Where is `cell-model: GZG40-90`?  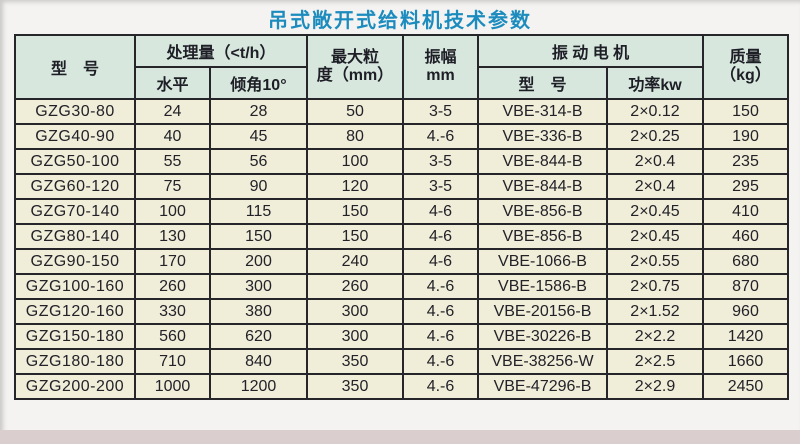 cell-model: GZG40-90 is located at coordinates (75, 136).